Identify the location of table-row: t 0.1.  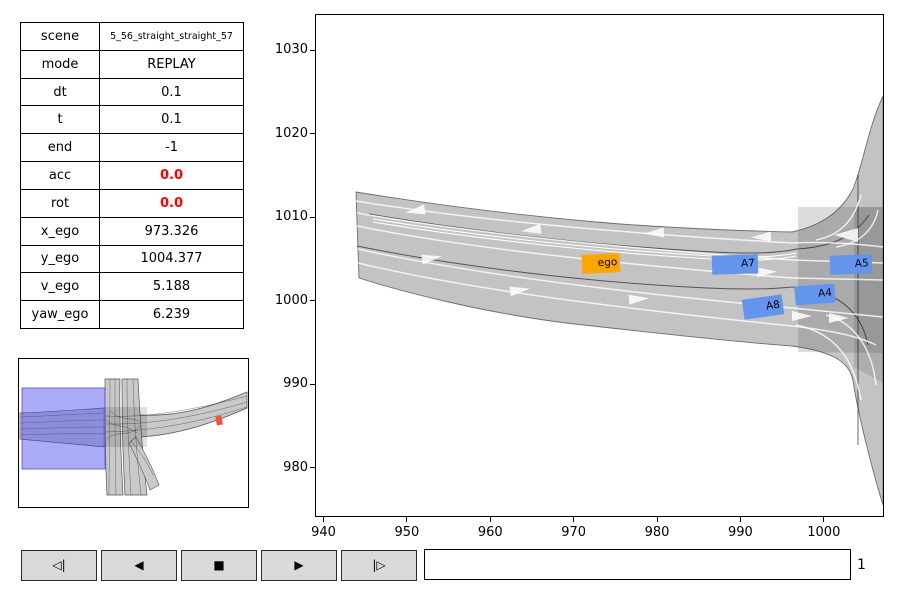
(132, 120).